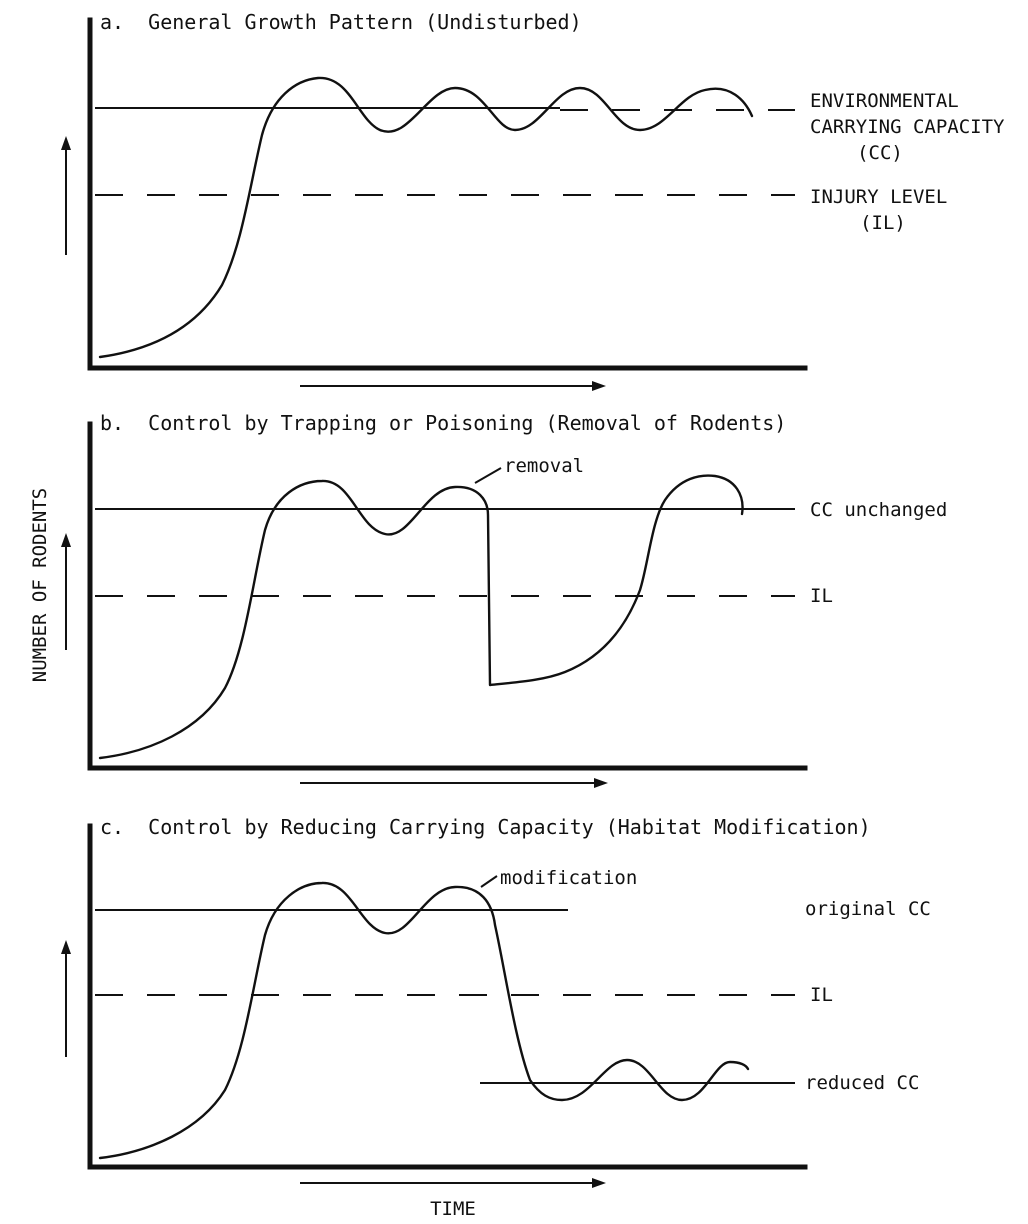  Describe the element at coordinates (421, 617) in the screenshot. I see `panel-b-population-curve` at that location.